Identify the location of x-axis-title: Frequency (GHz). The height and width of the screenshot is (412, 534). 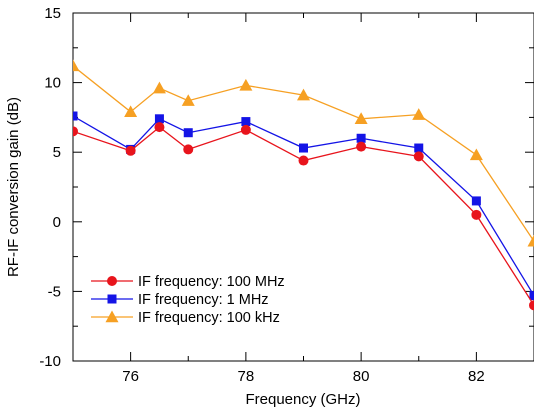
(302, 399).